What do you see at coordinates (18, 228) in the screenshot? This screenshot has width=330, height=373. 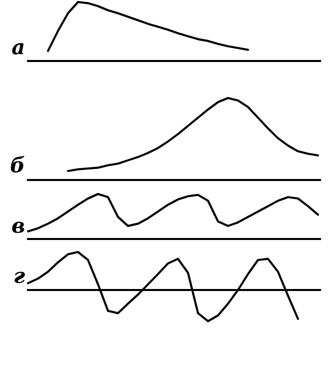 I see `text: в` at bounding box center [18, 228].